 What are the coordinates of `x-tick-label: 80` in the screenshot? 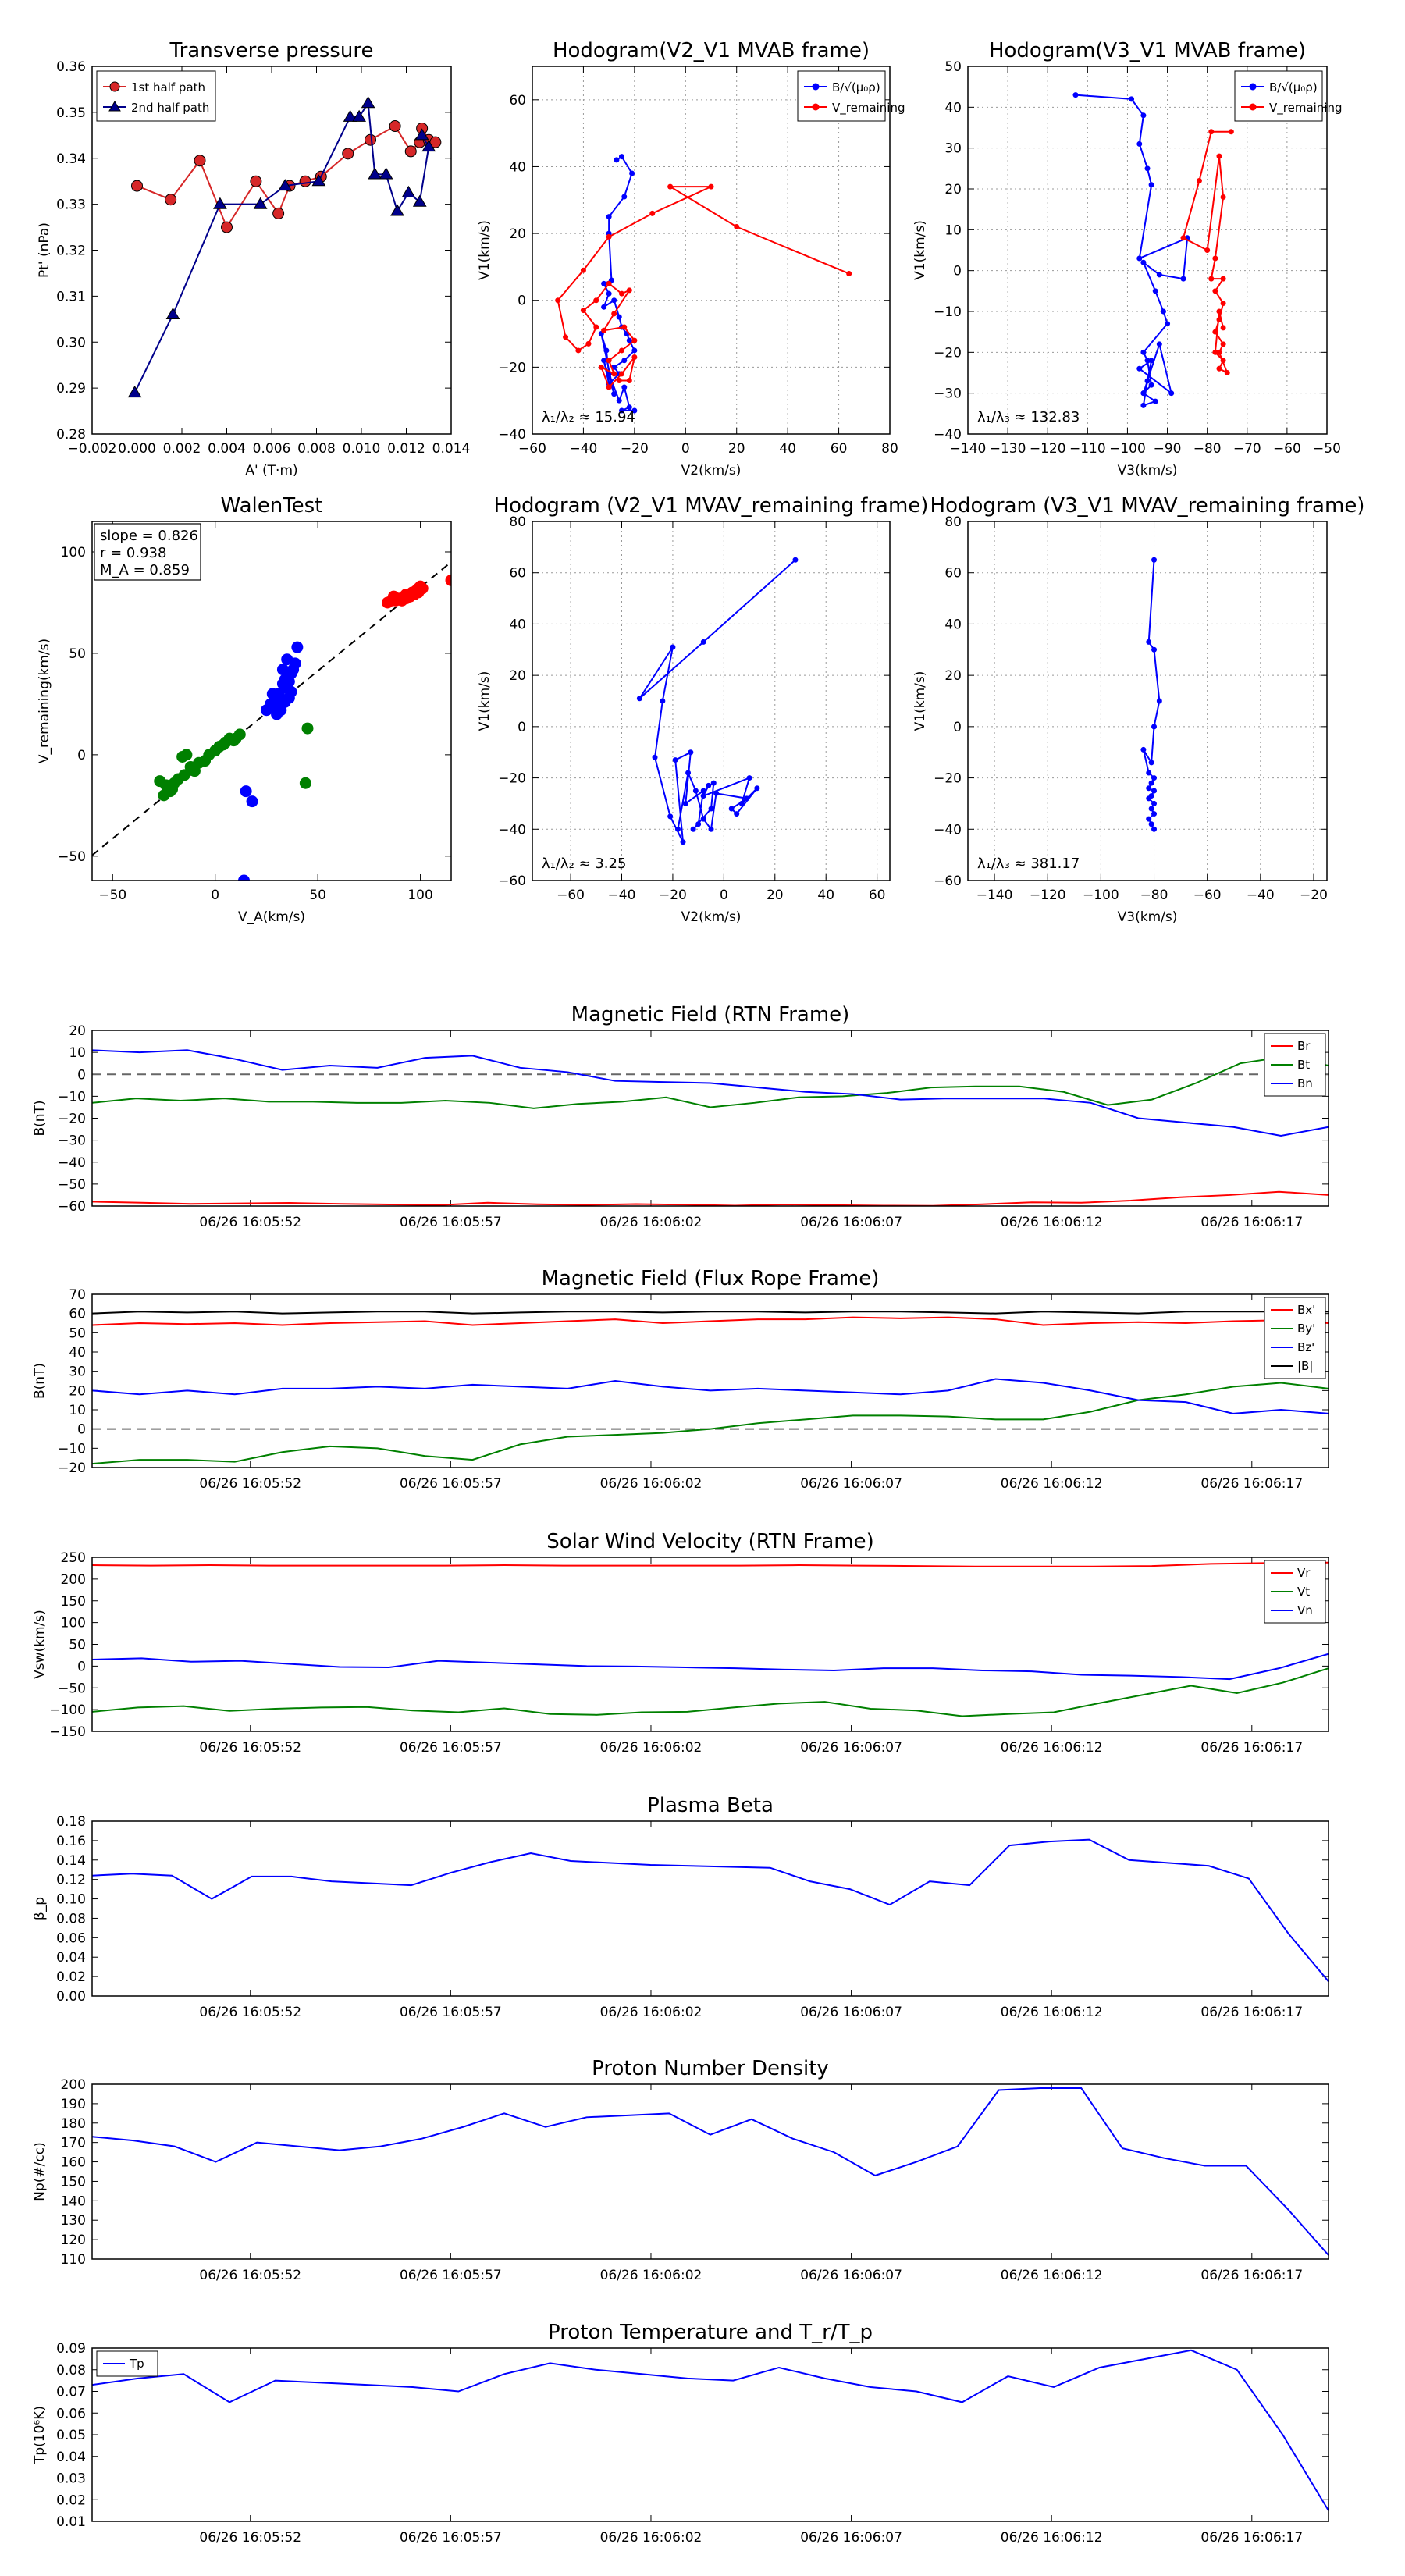 It's located at (890, 449).